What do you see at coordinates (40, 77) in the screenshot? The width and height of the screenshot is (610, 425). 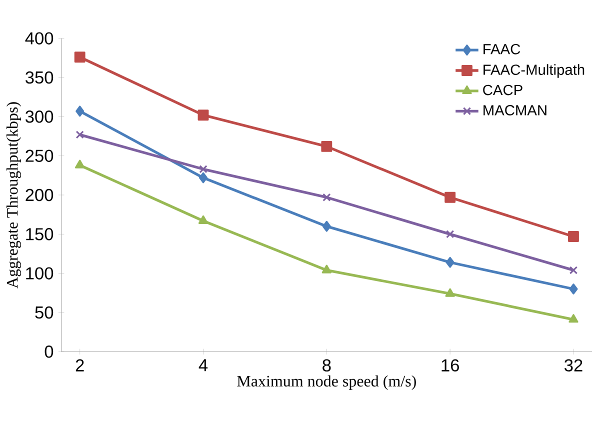 I see `y-tick-label: 350` at bounding box center [40, 77].